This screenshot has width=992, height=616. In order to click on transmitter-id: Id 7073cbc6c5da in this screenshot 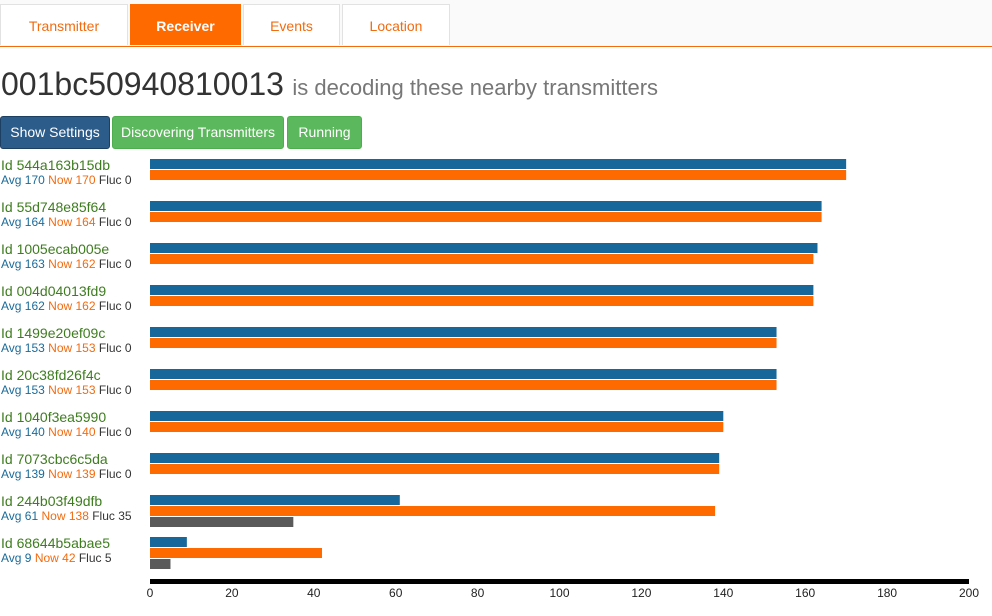, I will do `click(54, 459)`.